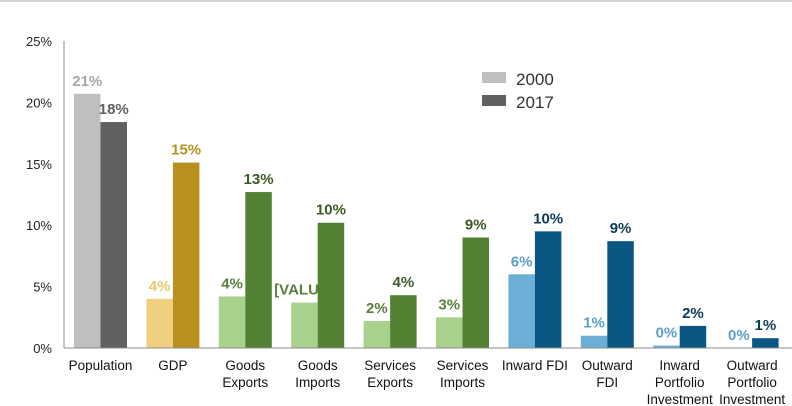 Image resolution: width=792 pixels, height=406 pixels. Describe the element at coordinates (396, 1) in the screenshot. I see `top-border` at that location.